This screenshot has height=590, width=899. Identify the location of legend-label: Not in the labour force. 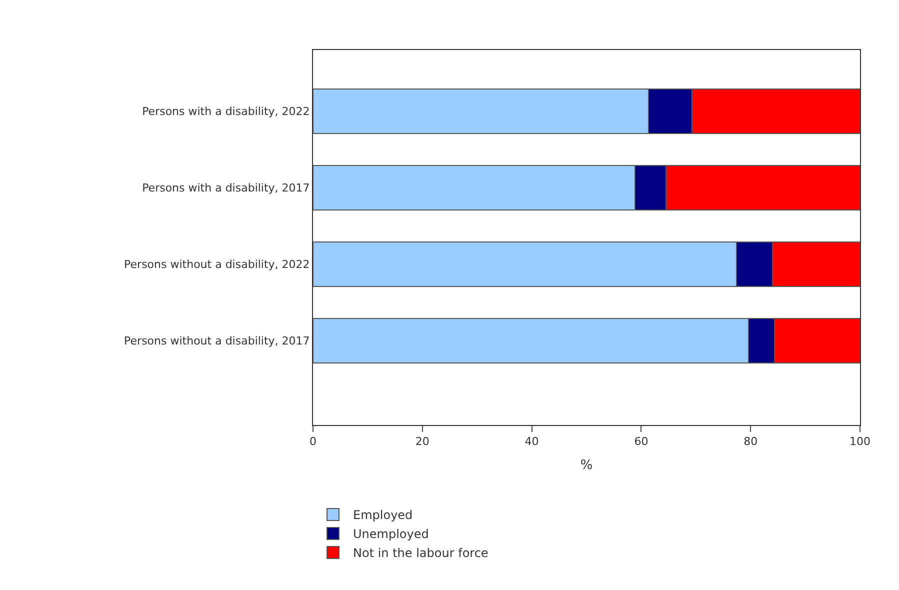
(420, 553).